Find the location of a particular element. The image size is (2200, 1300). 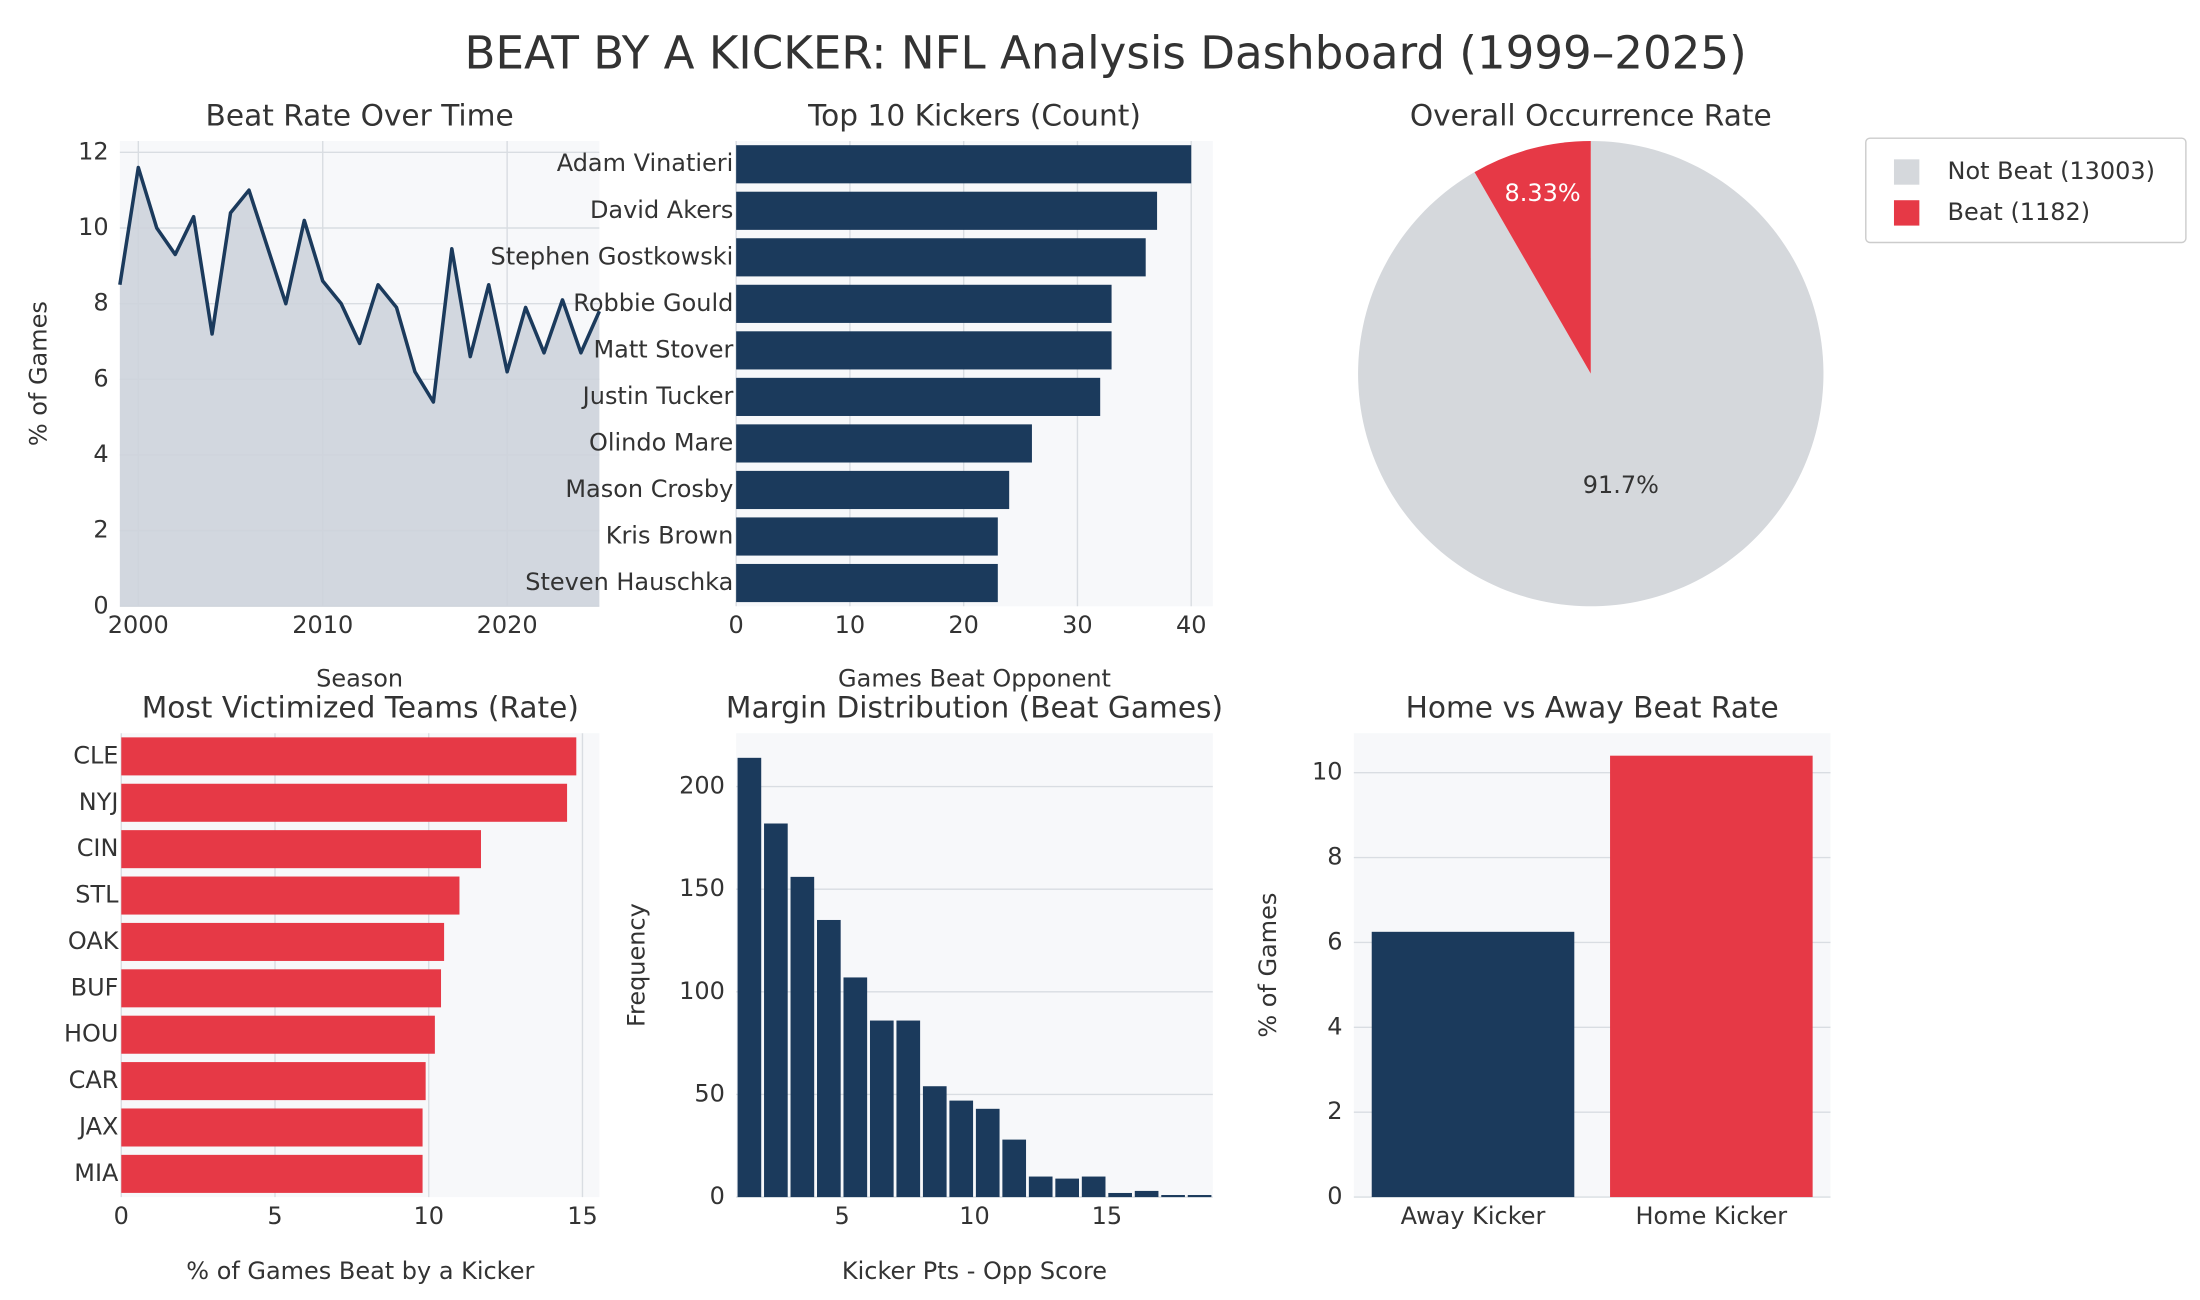

legend-swatch is located at coordinates (1906, 172).